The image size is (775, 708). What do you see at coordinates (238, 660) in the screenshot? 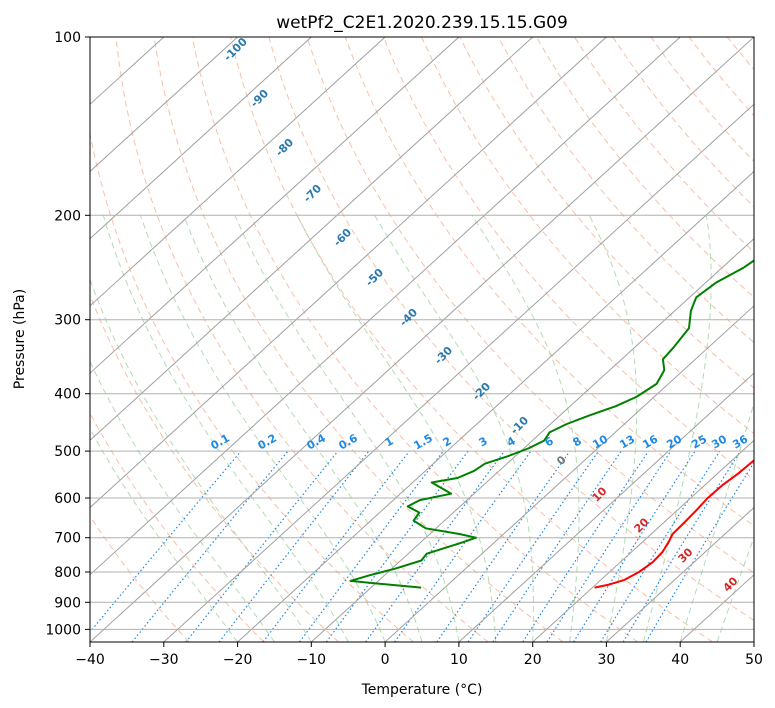
I see `x-tick-label: −20` at bounding box center [238, 660].